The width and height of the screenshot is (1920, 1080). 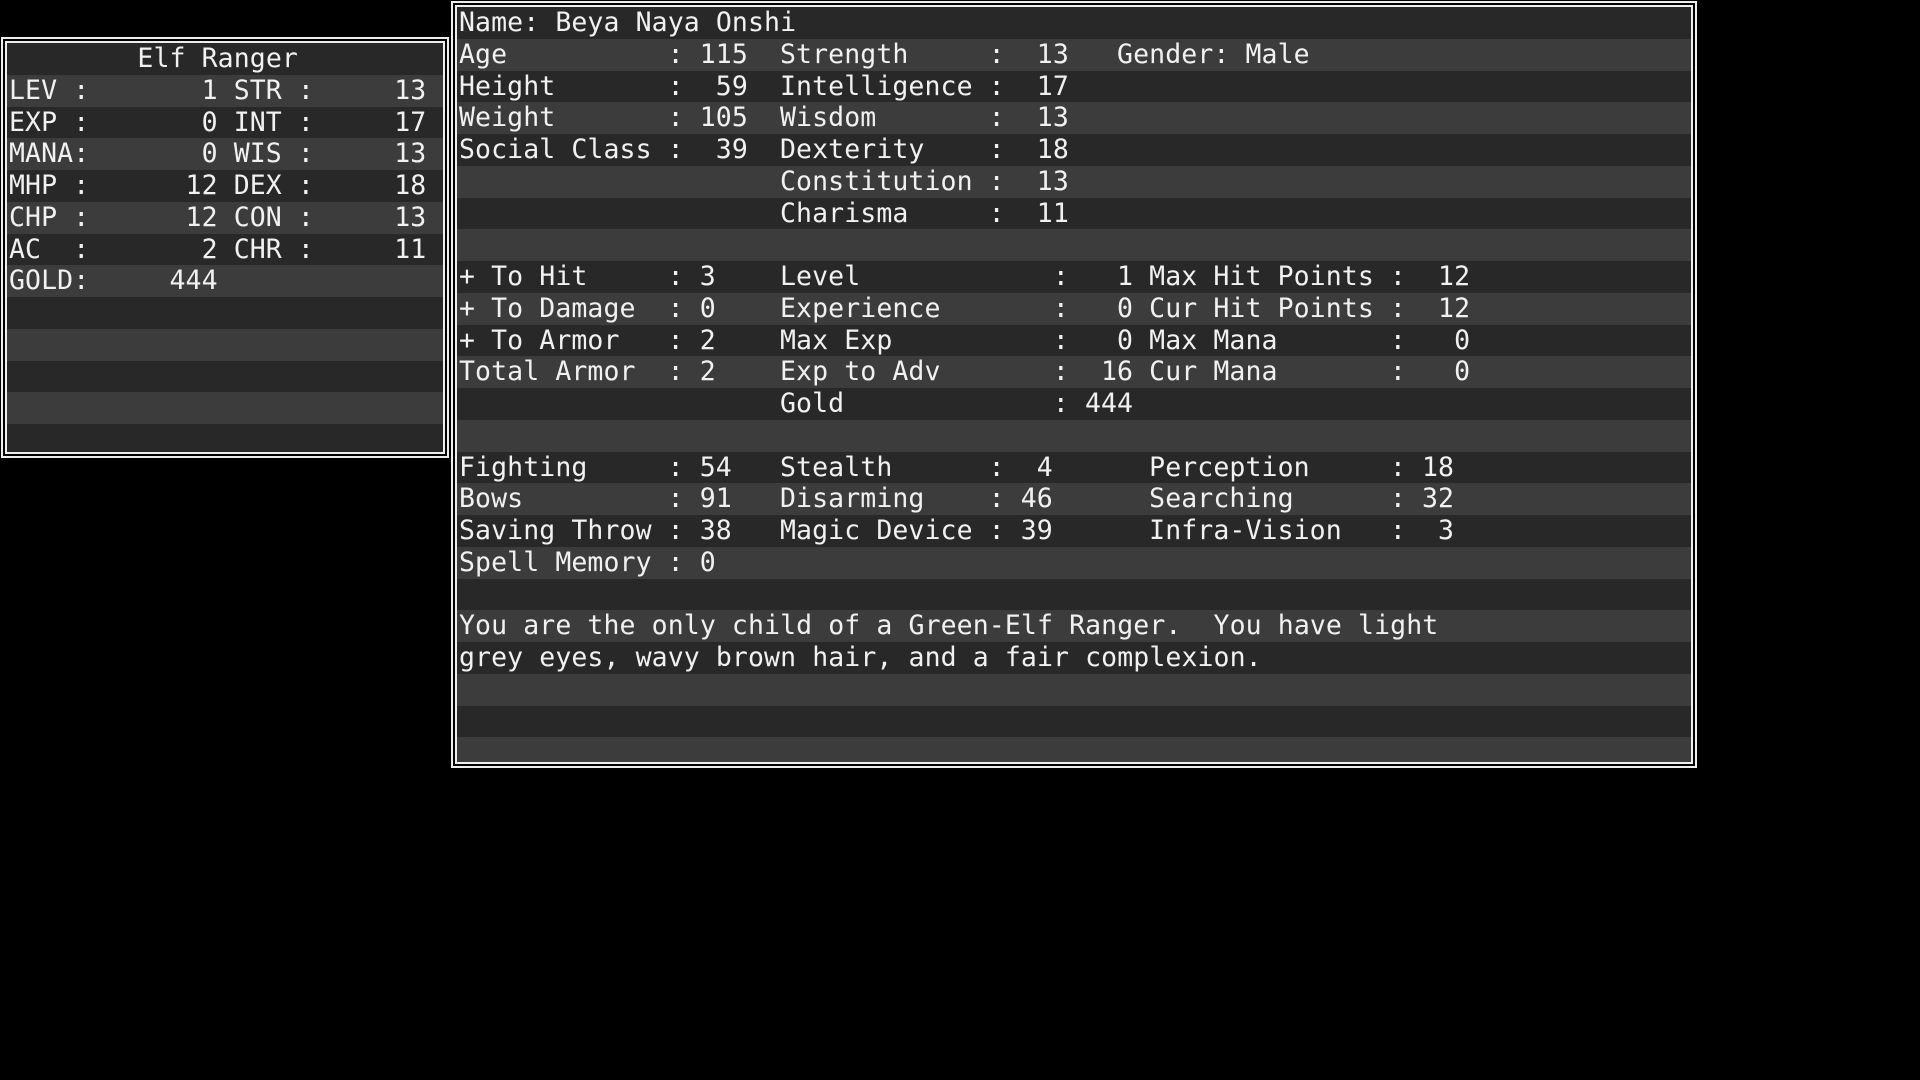 I want to click on stat-label: CHR, so click(x=257, y=249).